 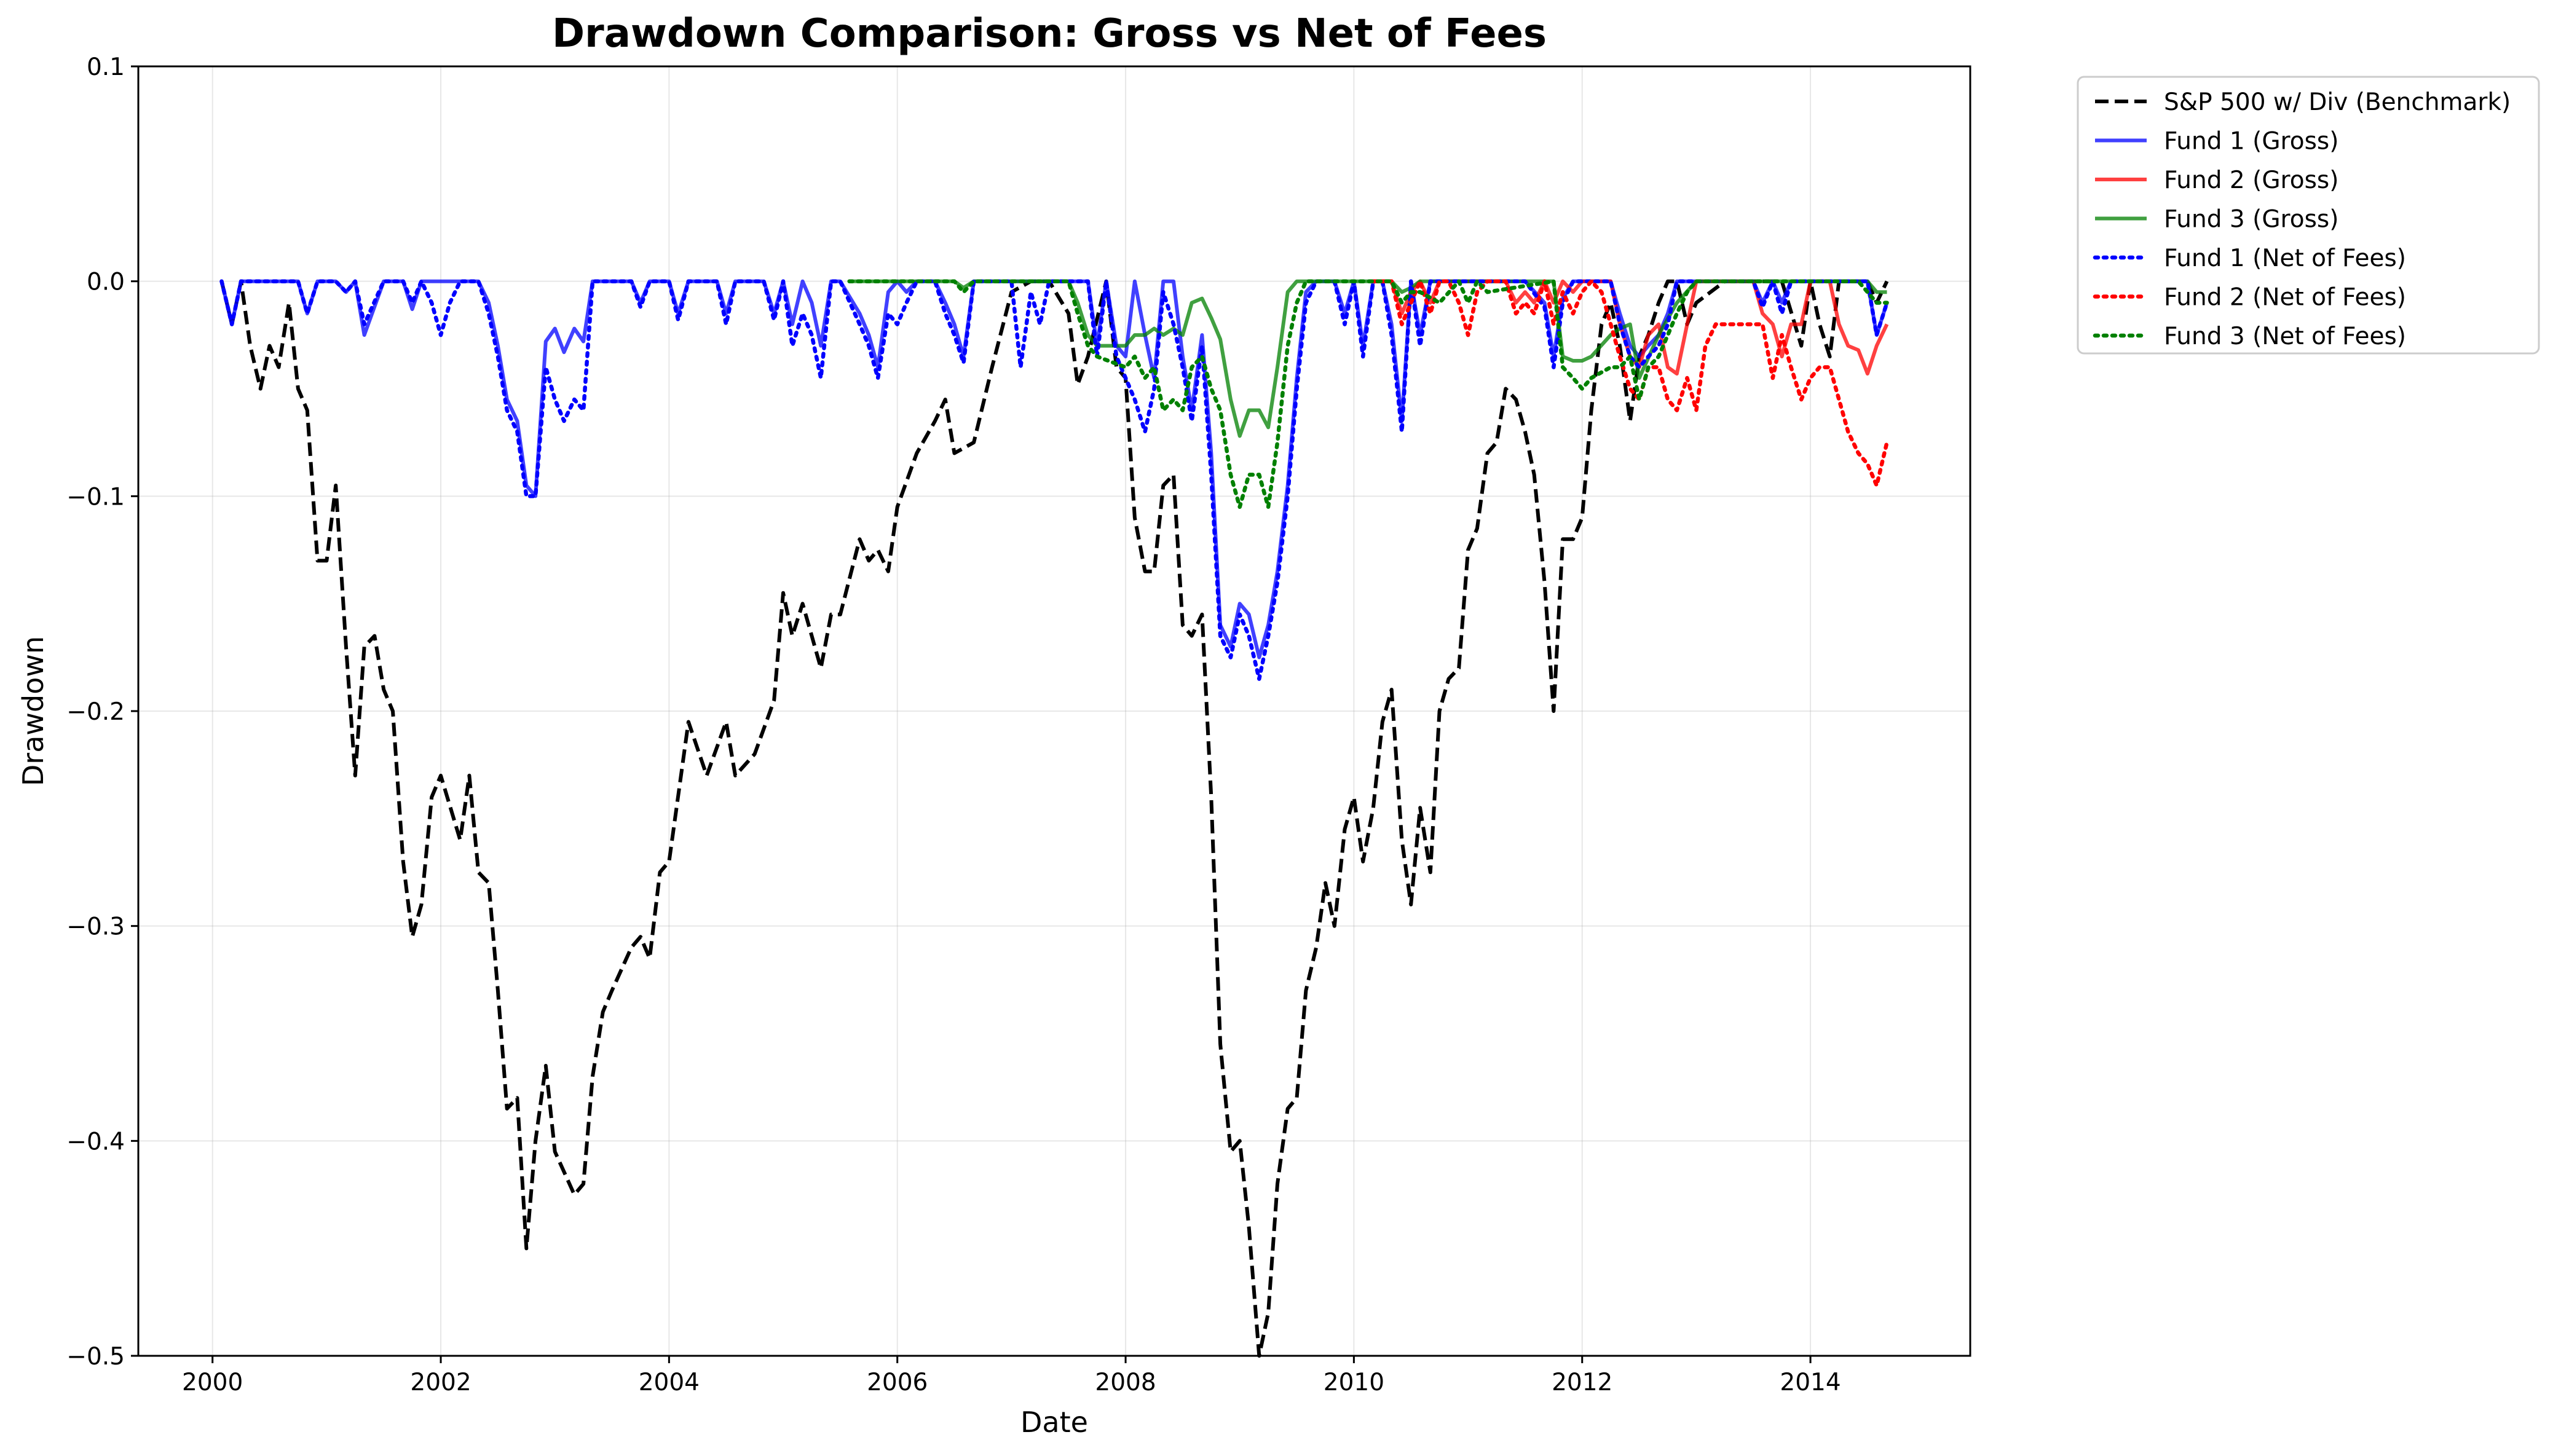 What do you see at coordinates (2285, 258) in the screenshot?
I see `legend-label: Fund 1 (Net of Fees)` at bounding box center [2285, 258].